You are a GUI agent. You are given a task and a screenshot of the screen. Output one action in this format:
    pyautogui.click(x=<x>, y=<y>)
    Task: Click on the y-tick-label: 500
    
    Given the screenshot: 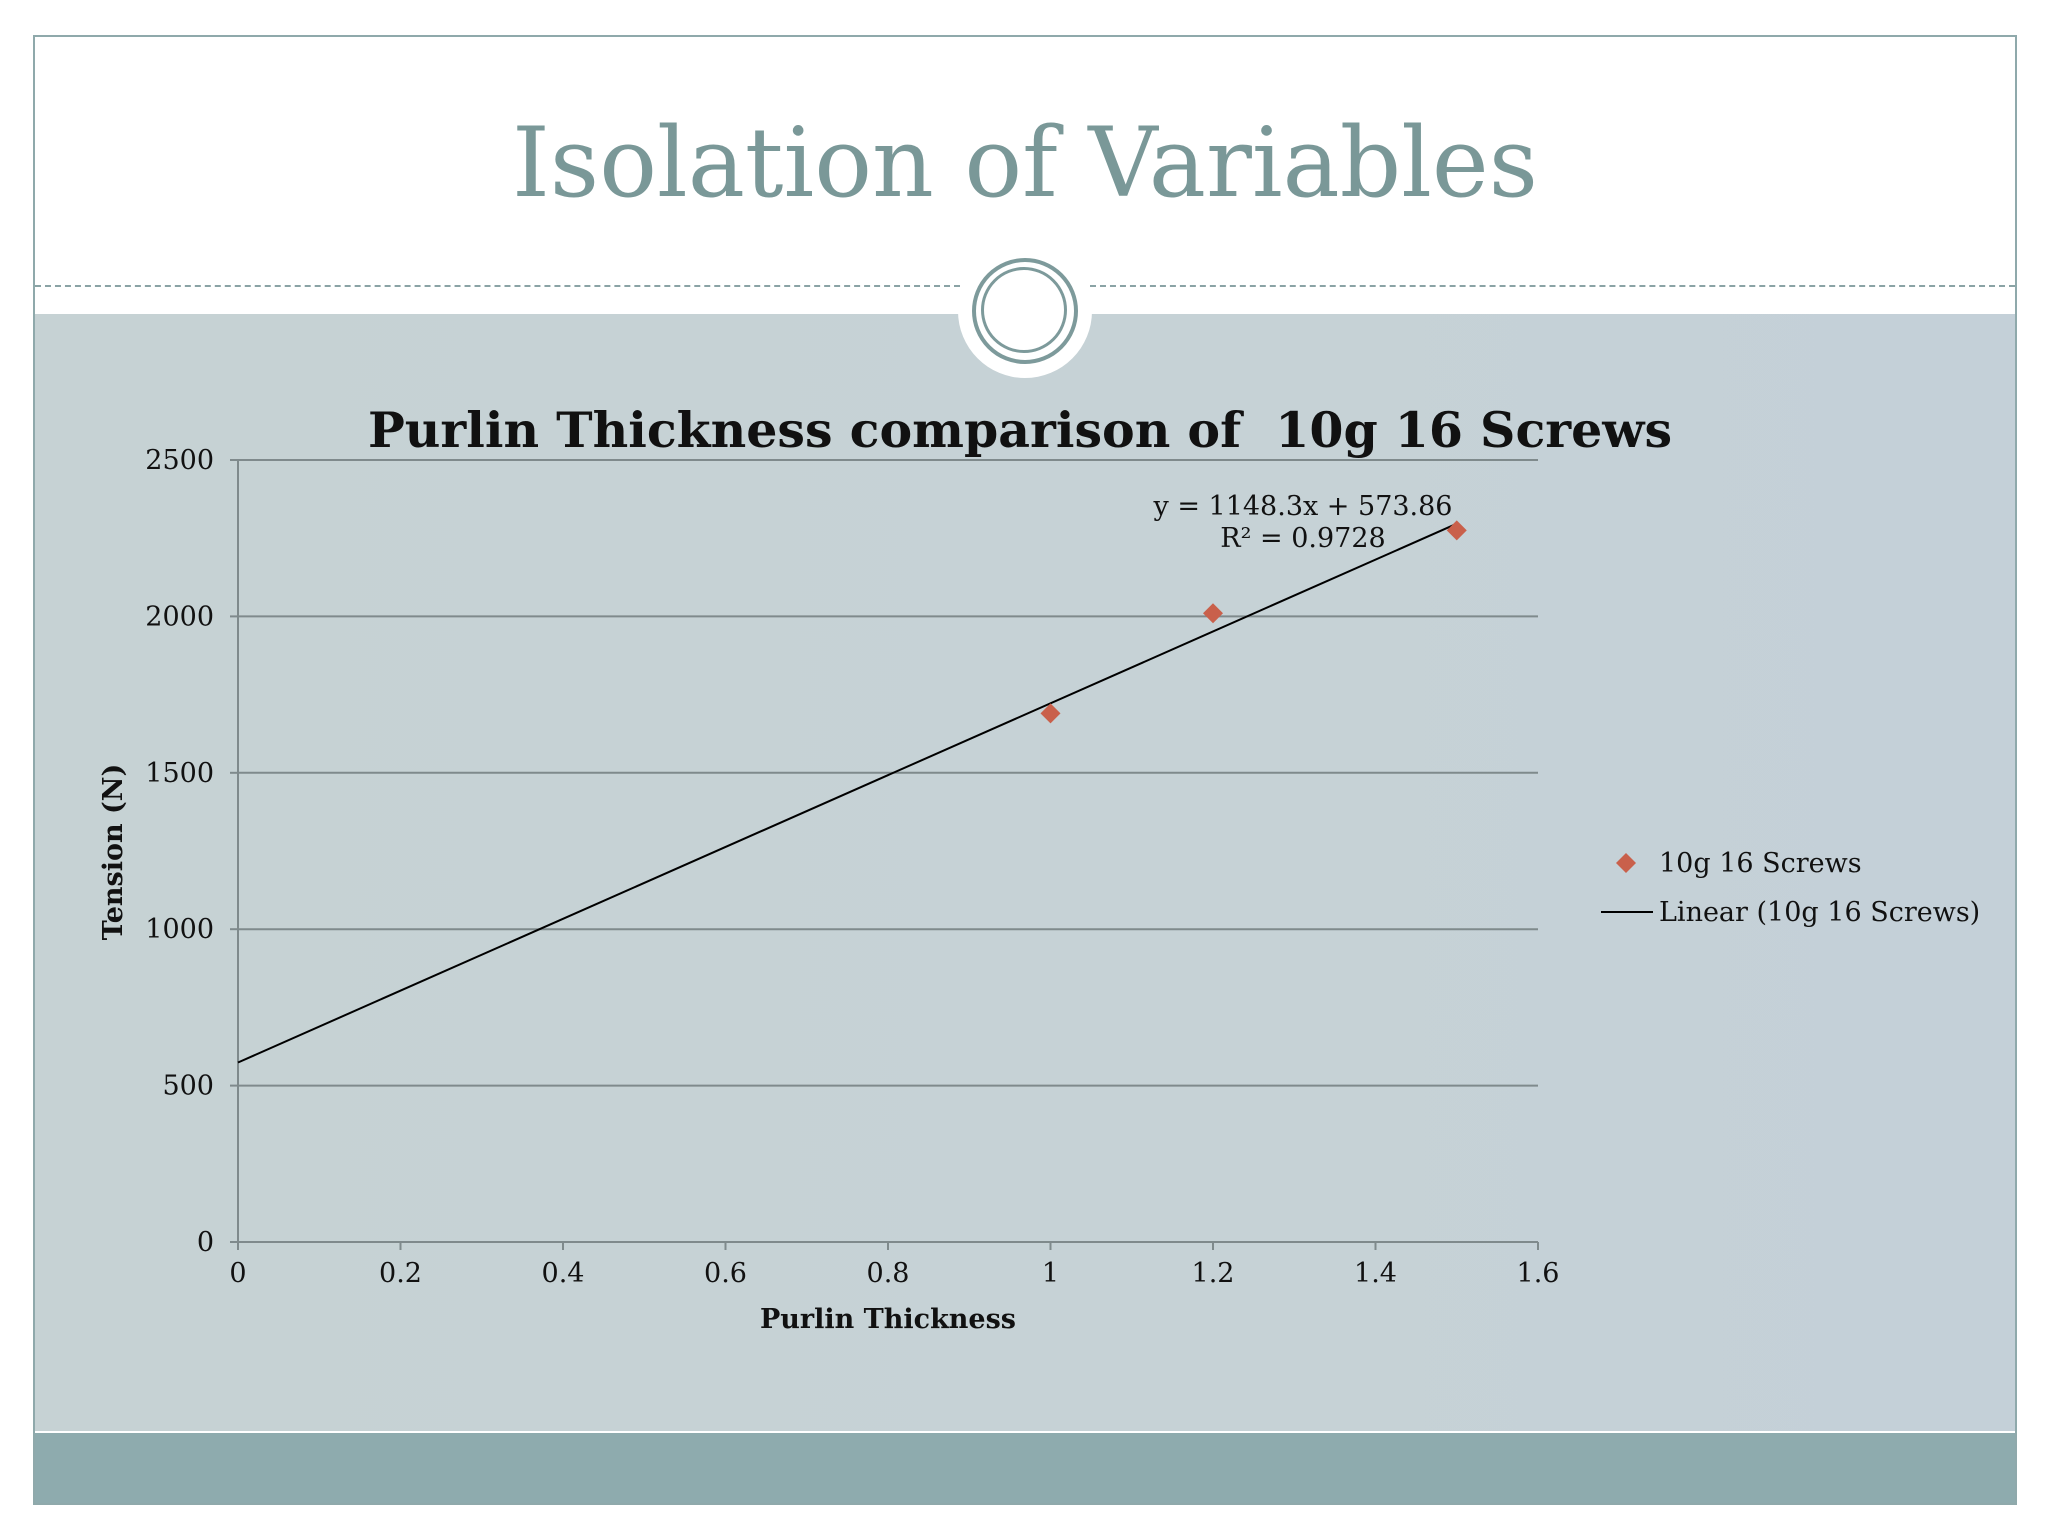 What is the action you would take?
    pyautogui.click(x=188, y=1086)
    